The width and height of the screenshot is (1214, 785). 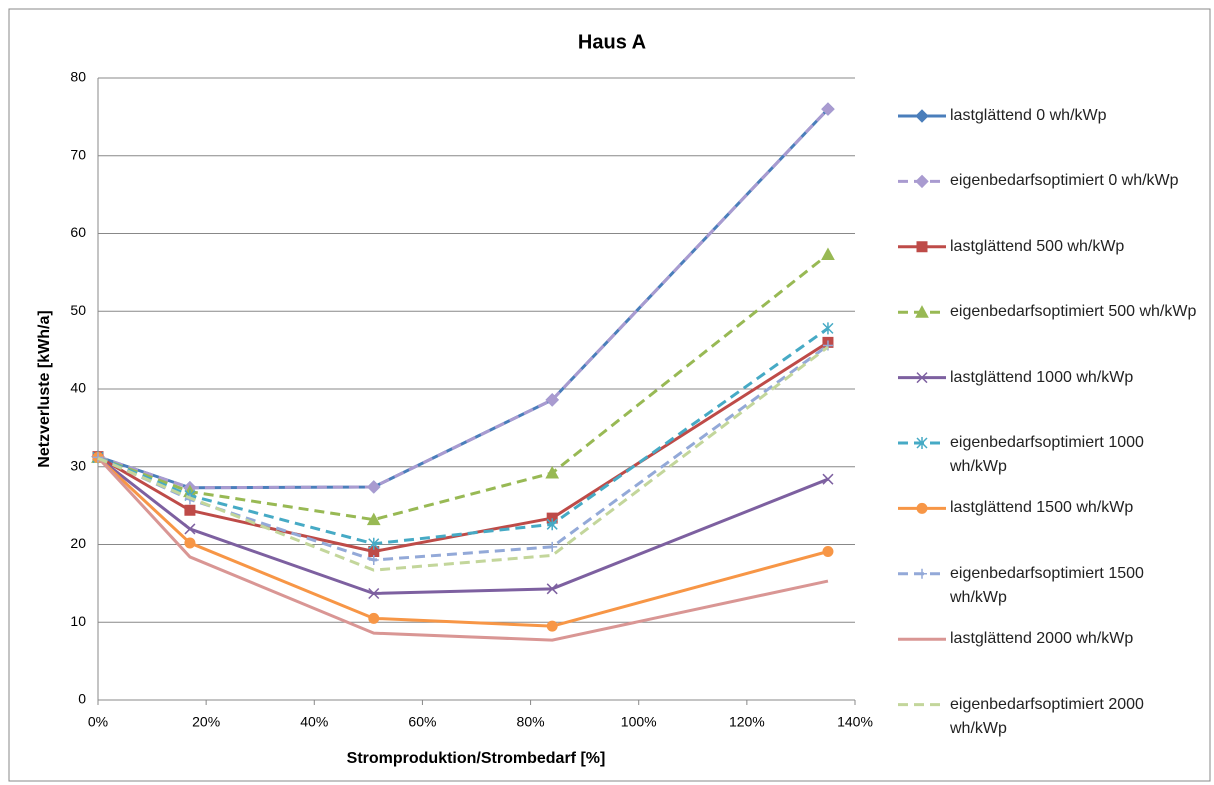 I want to click on legend-label: eigenbedarfsoptimiert 2000 wh/kWp, so click(x=1047, y=716).